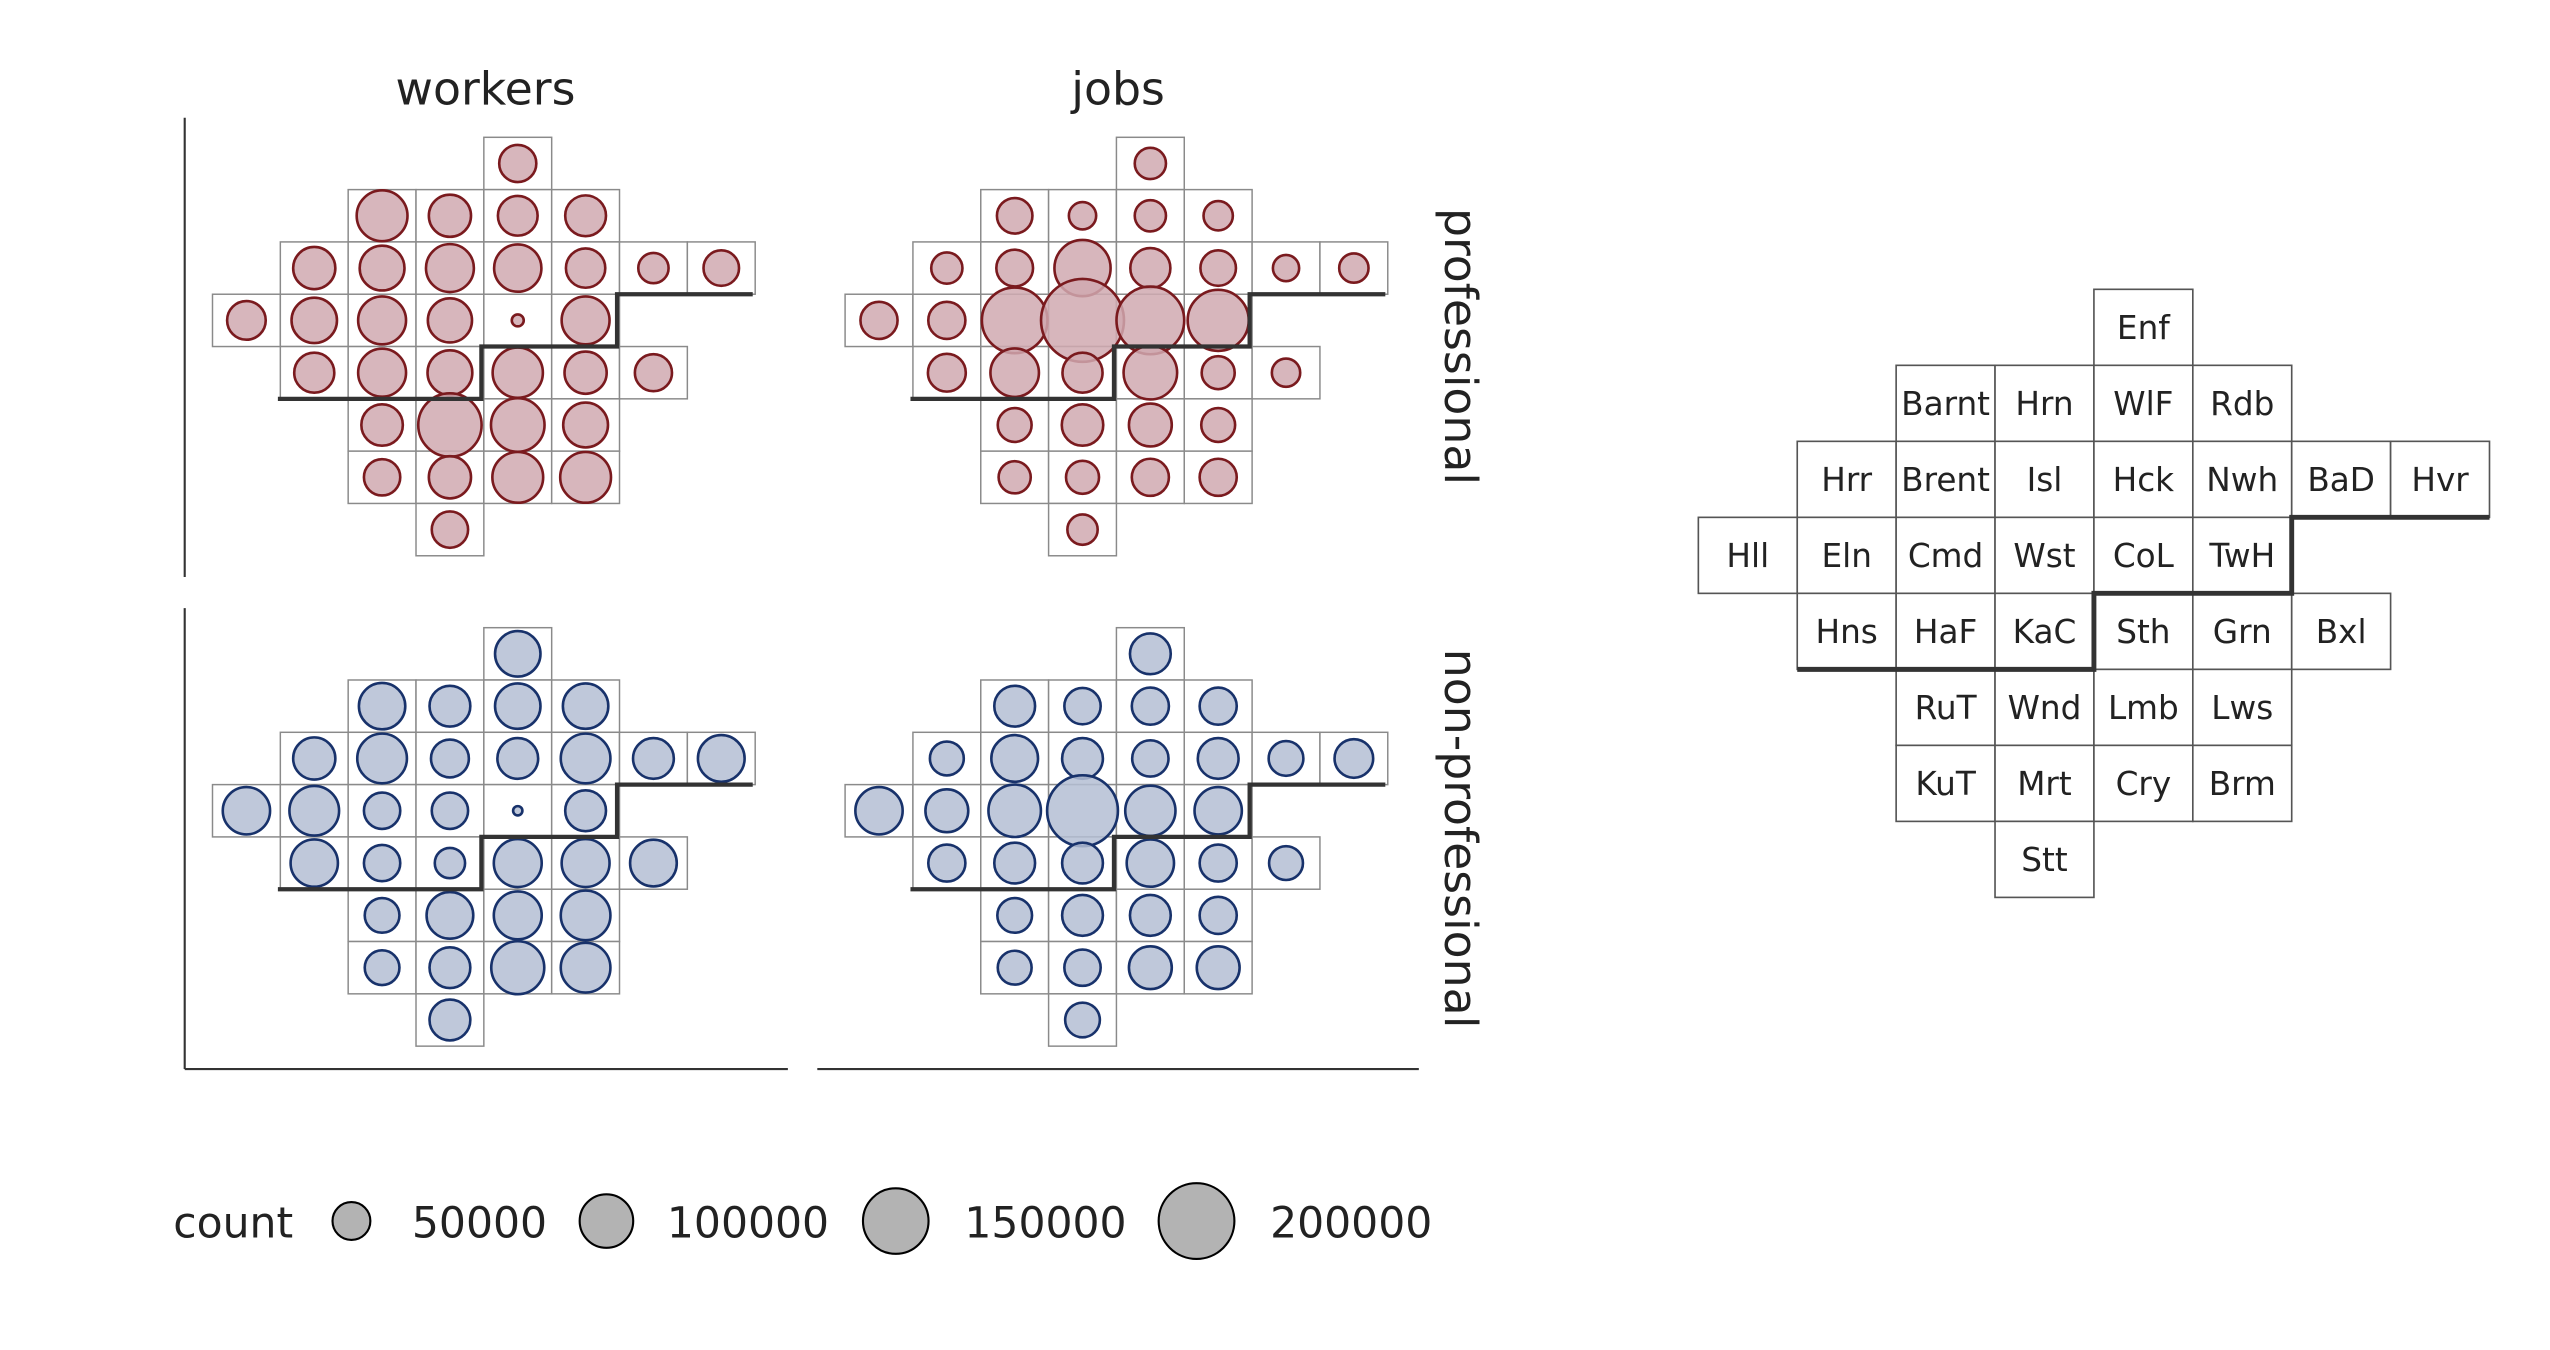 The height and width of the screenshot is (1350, 2550). I want to click on facet-jobs-non-professional, so click(1116, 836).